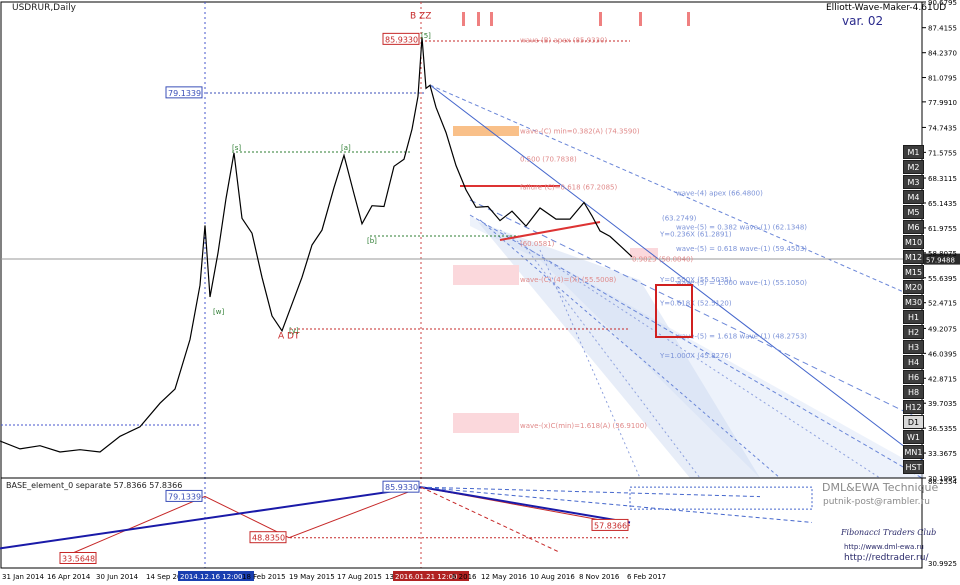 The image size is (960, 585). I want to click on y-tick-label-2: 84.2370, so click(942, 54).